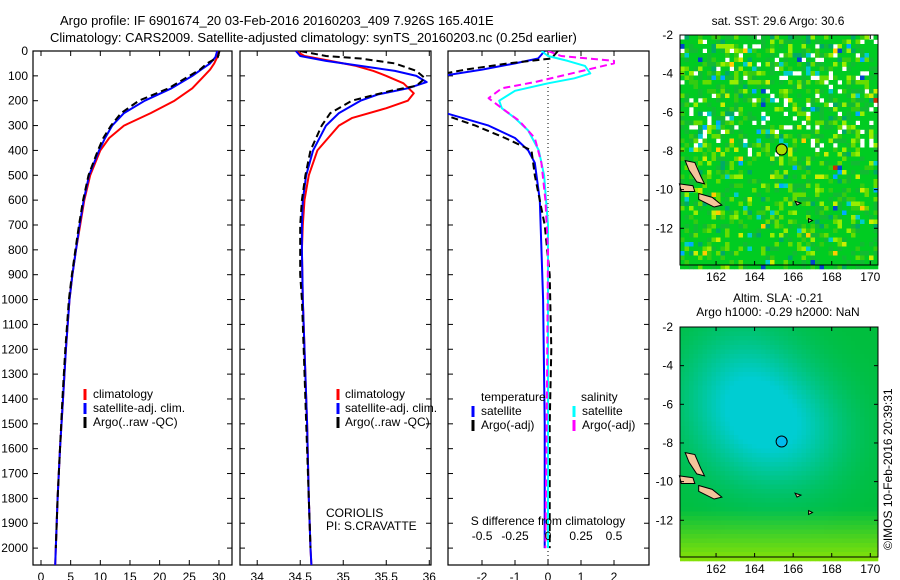  What do you see at coordinates (832, 569) in the screenshot?
I see `lon-tick-label: 168` at bounding box center [832, 569].